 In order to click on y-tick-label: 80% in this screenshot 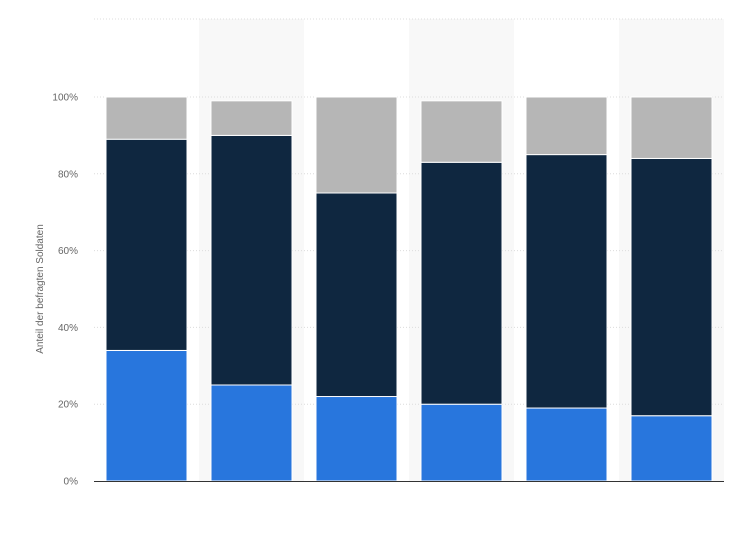, I will do `click(68, 174)`.